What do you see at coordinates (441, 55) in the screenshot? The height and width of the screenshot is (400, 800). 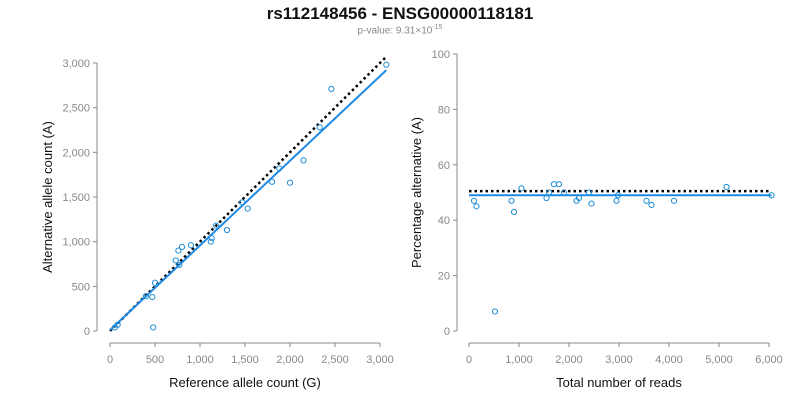 I see `y-tick-label: 100` at bounding box center [441, 55].